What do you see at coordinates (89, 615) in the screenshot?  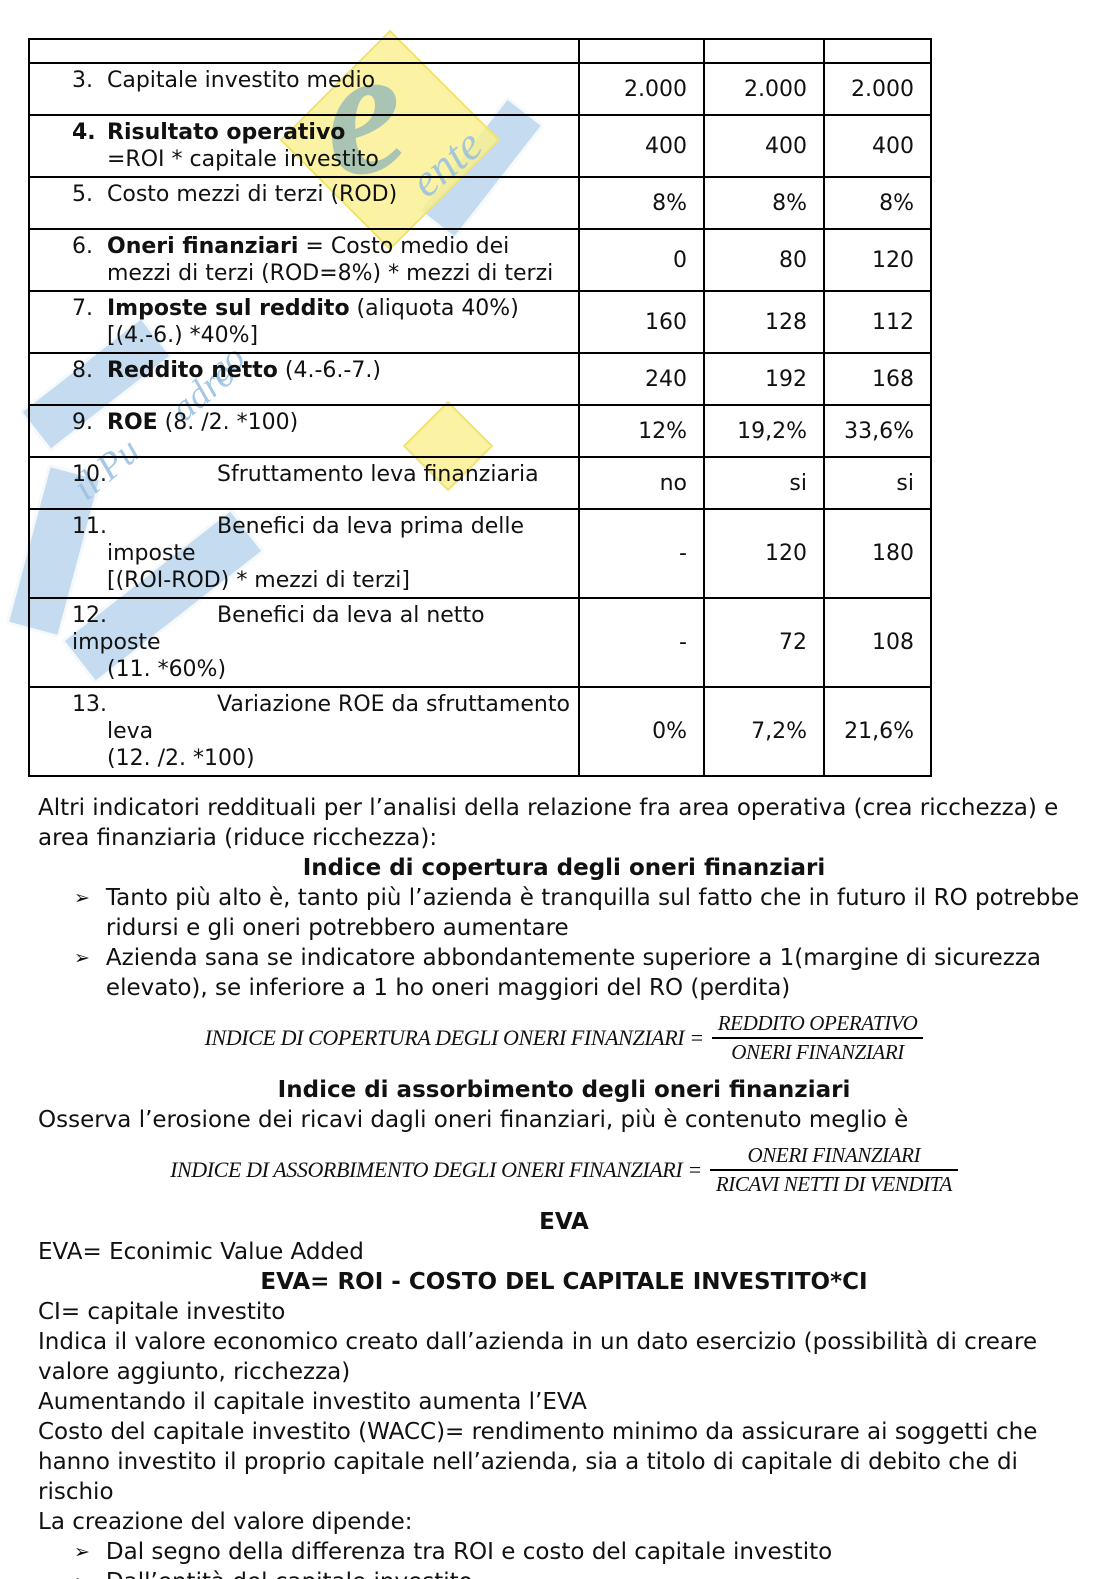 I see `row-number: 12.` at bounding box center [89, 615].